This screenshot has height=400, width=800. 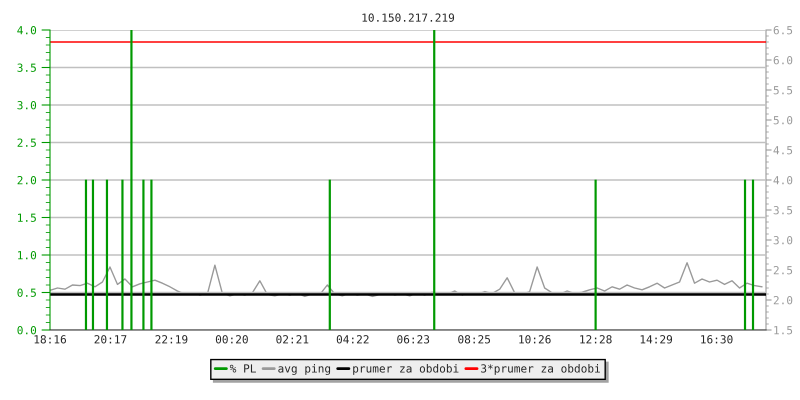 I want to click on y-tick-label: 1.0, so click(x=27, y=255).